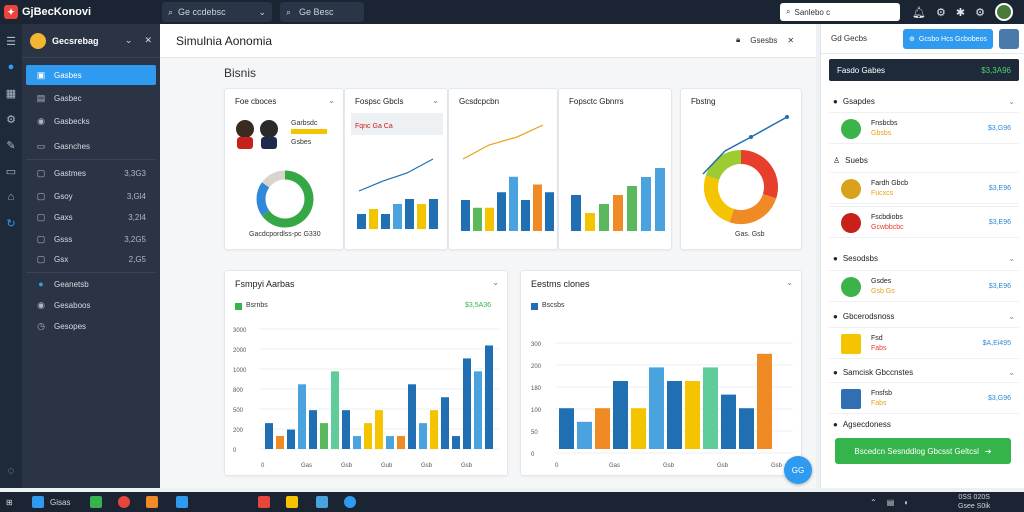 The width and height of the screenshot is (1024, 512). What do you see at coordinates (135, 239) in the screenshot?
I see `sidebar-item-count: 3,2G5` at bounding box center [135, 239].